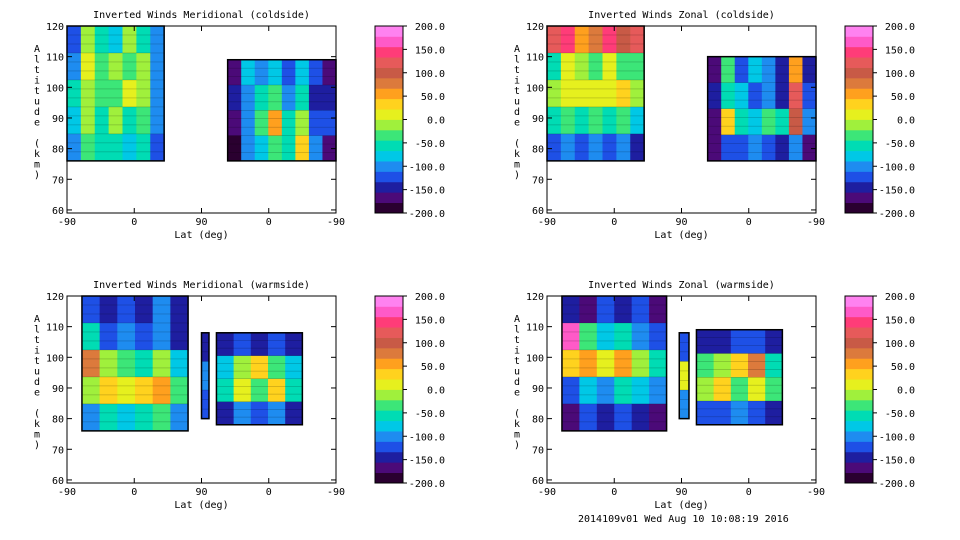 This screenshot has height=540, width=960. Describe the element at coordinates (58, 481) in the screenshot. I see `y-tick-label: 60` at that location.